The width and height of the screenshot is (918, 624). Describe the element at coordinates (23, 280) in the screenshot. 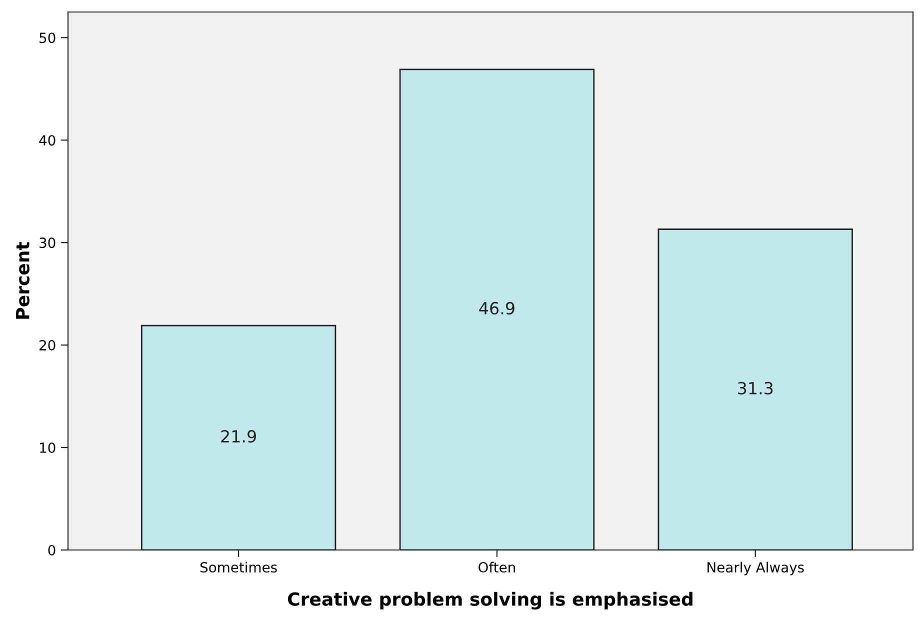

I see `y-axis-title: Percent` at that location.